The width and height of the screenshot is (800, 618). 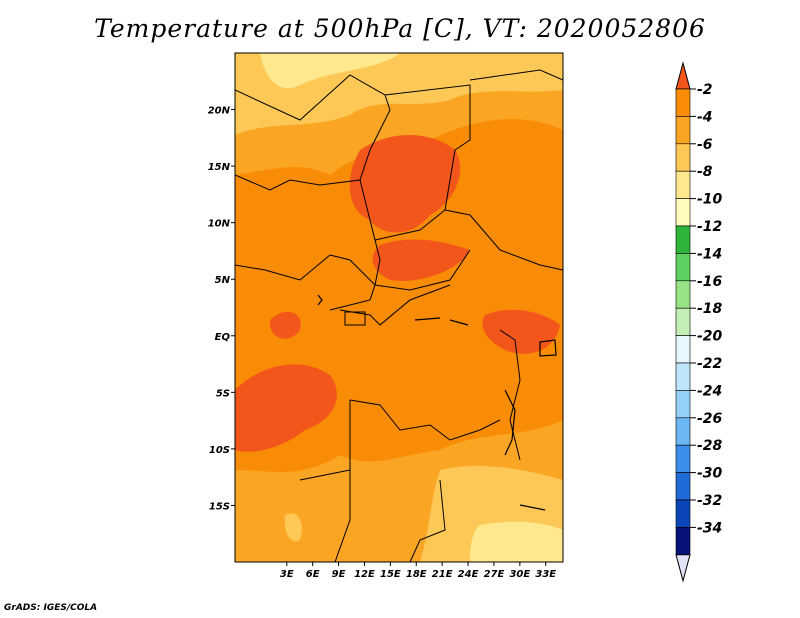 What do you see at coordinates (710, 446) in the screenshot?
I see `colorbar-label: -28` at bounding box center [710, 446].